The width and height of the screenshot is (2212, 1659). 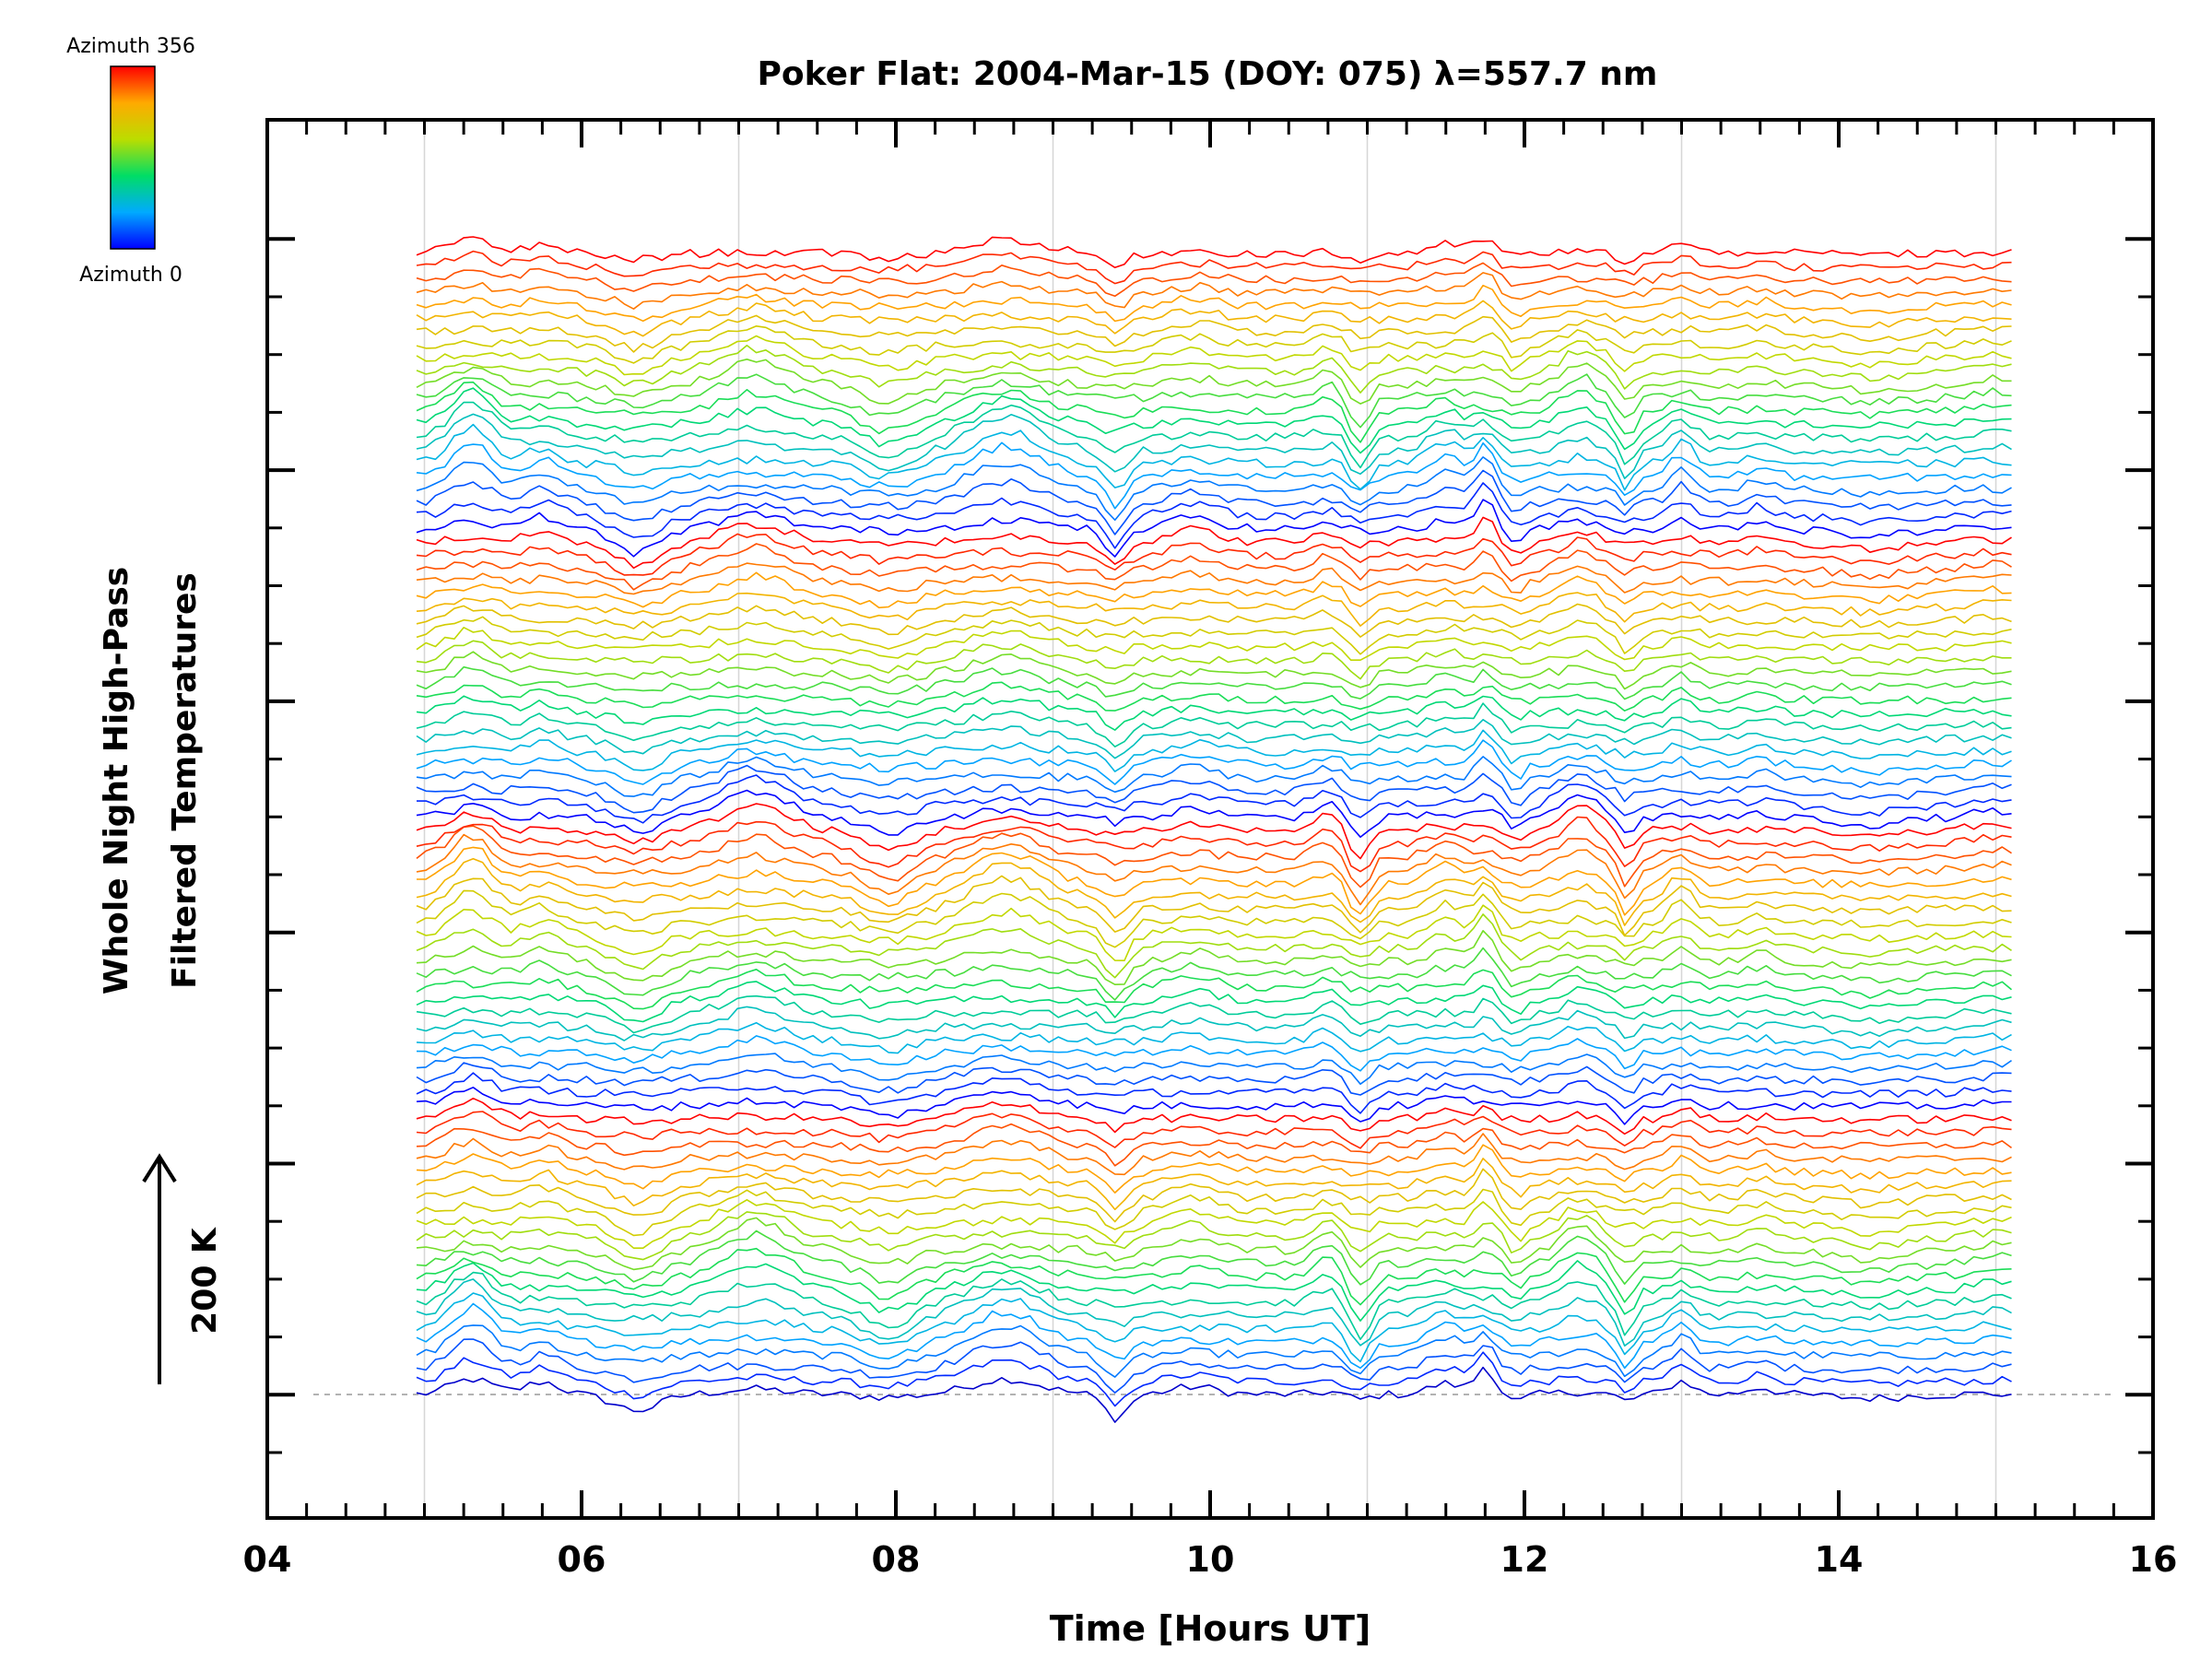 What do you see at coordinates (1210, 1628) in the screenshot?
I see `x-axis-label: Time [Hours UT]` at bounding box center [1210, 1628].